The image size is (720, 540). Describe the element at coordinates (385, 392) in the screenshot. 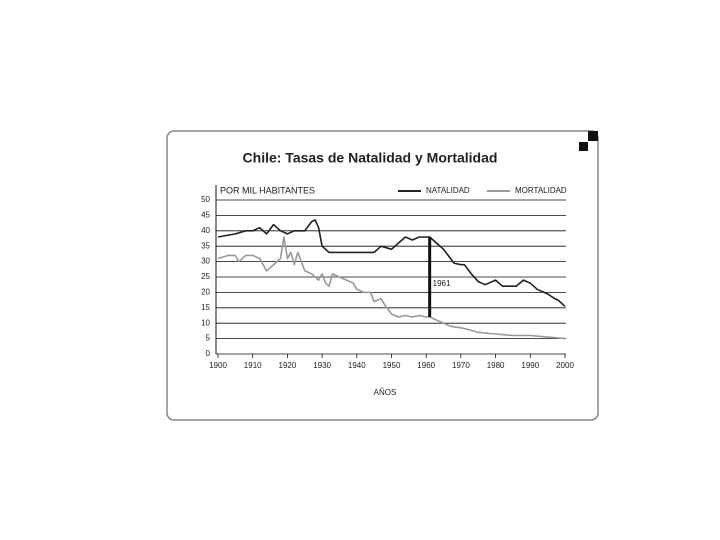

I see `x-axis-label: AÑOS` at that location.